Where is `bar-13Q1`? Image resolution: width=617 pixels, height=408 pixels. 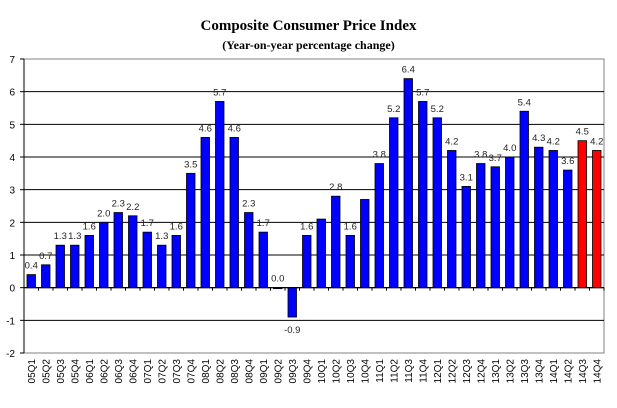 bar-13Q1 is located at coordinates (495, 227).